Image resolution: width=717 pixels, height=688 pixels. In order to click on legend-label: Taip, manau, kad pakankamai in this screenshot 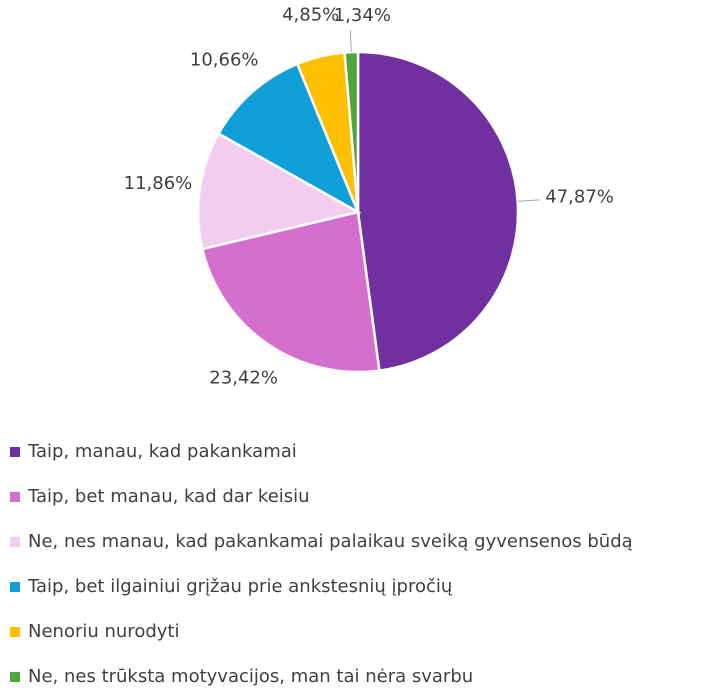, I will do `click(162, 451)`.